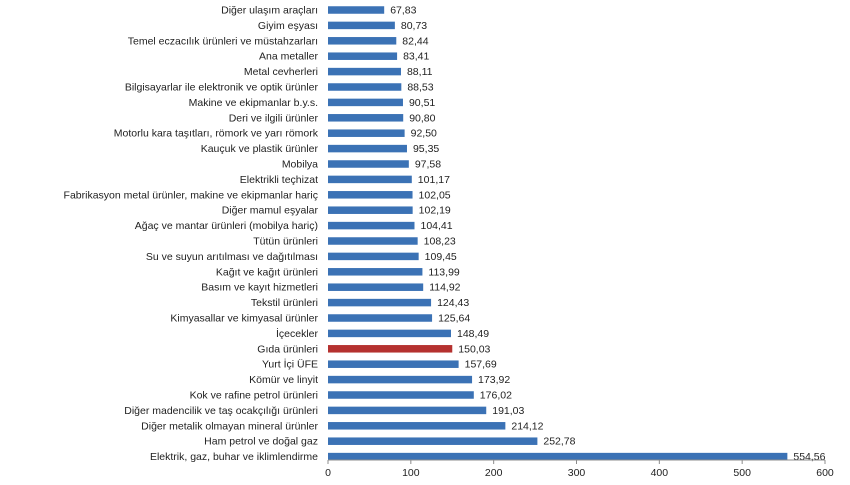 The height and width of the screenshot is (485, 850). I want to click on category-label-6: Makine ve ekipmanlar b.y.s., so click(253, 103).